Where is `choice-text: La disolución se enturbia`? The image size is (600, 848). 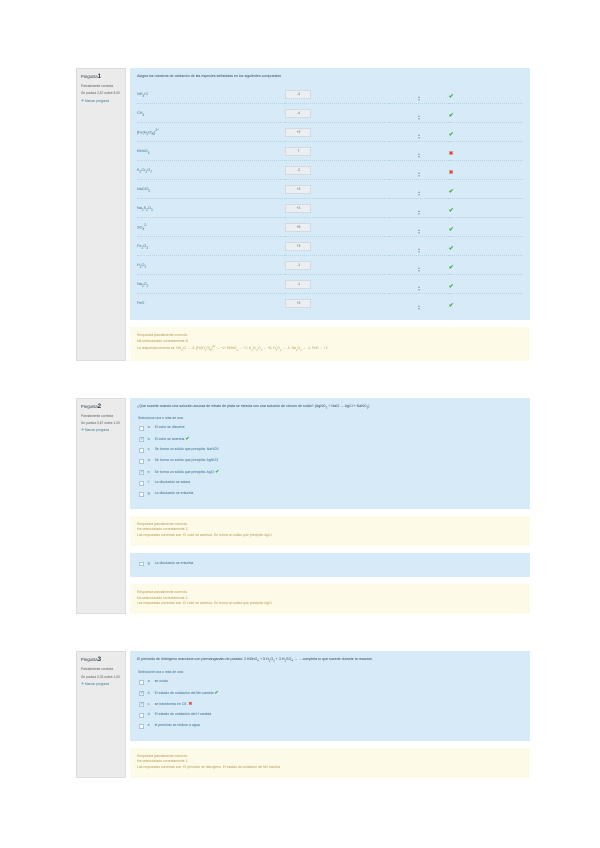
choice-text: La disolución se enturbia is located at coordinates (174, 493).